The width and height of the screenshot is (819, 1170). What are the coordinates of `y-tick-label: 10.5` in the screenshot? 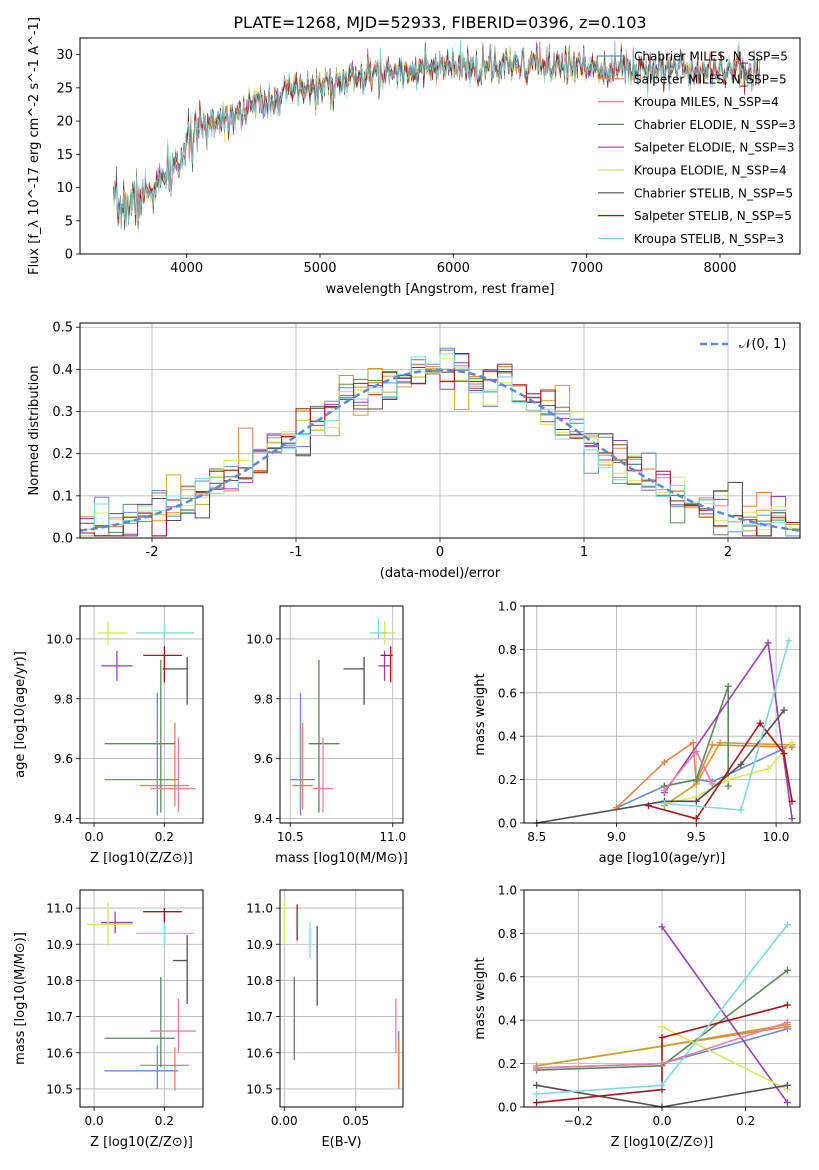 It's located at (259, 1089).